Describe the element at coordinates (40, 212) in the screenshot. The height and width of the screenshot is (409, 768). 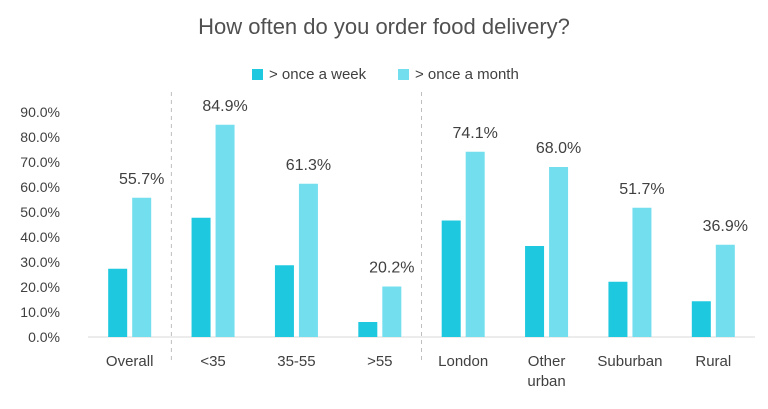
I see `y-tick-label: 50.0%` at that location.